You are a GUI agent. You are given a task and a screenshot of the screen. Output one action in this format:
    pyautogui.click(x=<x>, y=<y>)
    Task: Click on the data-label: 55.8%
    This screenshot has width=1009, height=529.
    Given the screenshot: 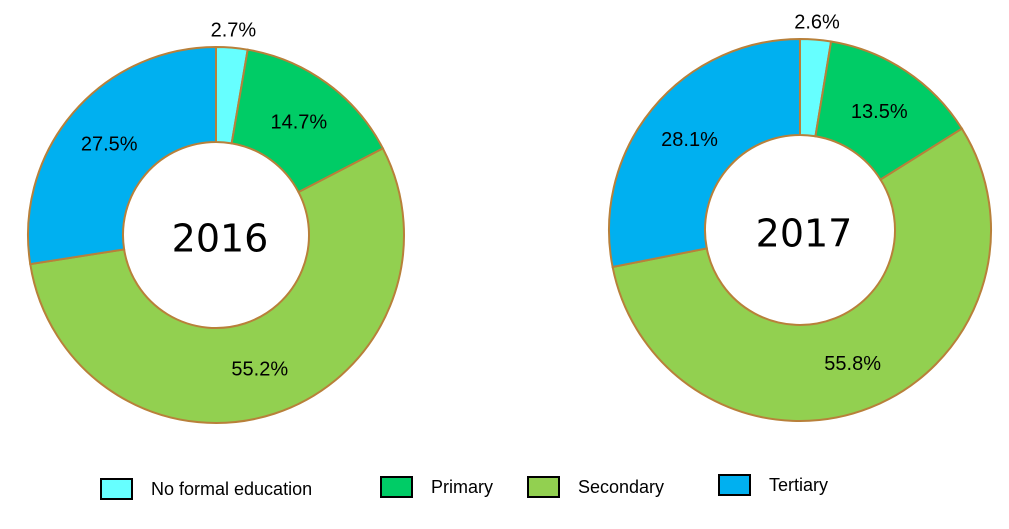 What is the action you would take?
    pyautogui.click(x=852, y=364)
    